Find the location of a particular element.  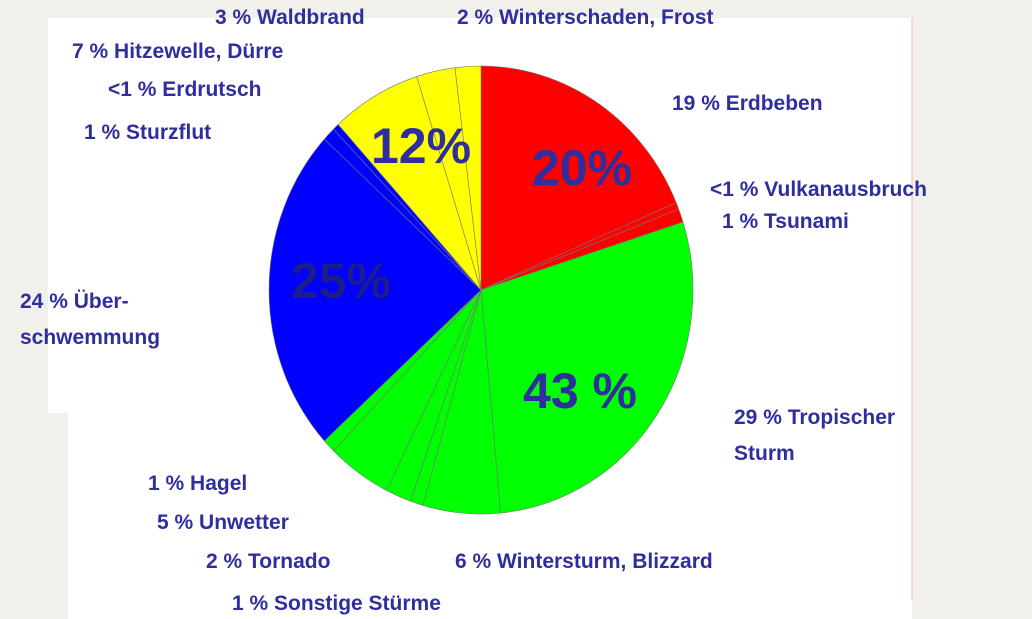

group-label: 12% is located at coordinates (421, 146).